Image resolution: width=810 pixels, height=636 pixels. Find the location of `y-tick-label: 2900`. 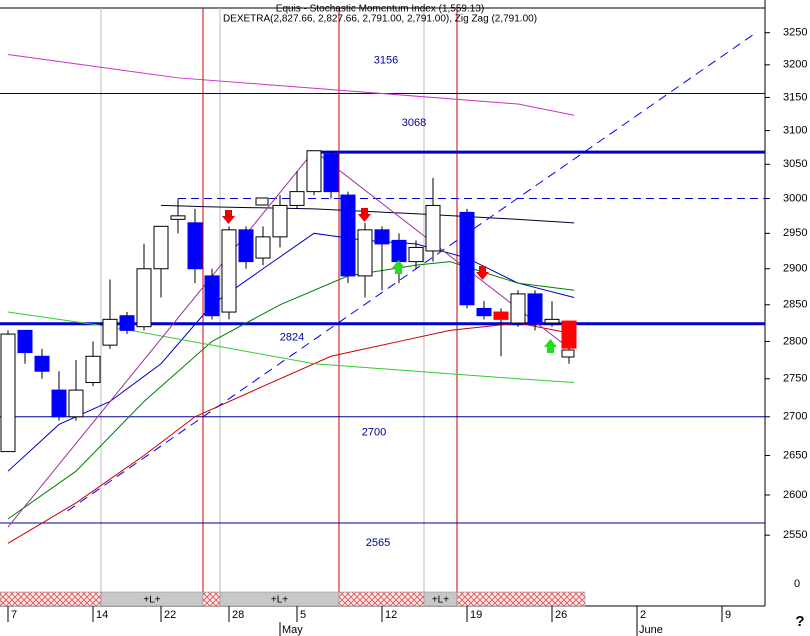

y-tick-label: 2900 is located at coordinates (795, 269).